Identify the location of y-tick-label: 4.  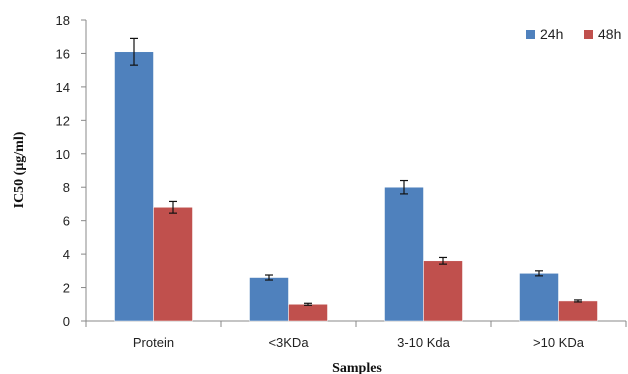
(66, 254).